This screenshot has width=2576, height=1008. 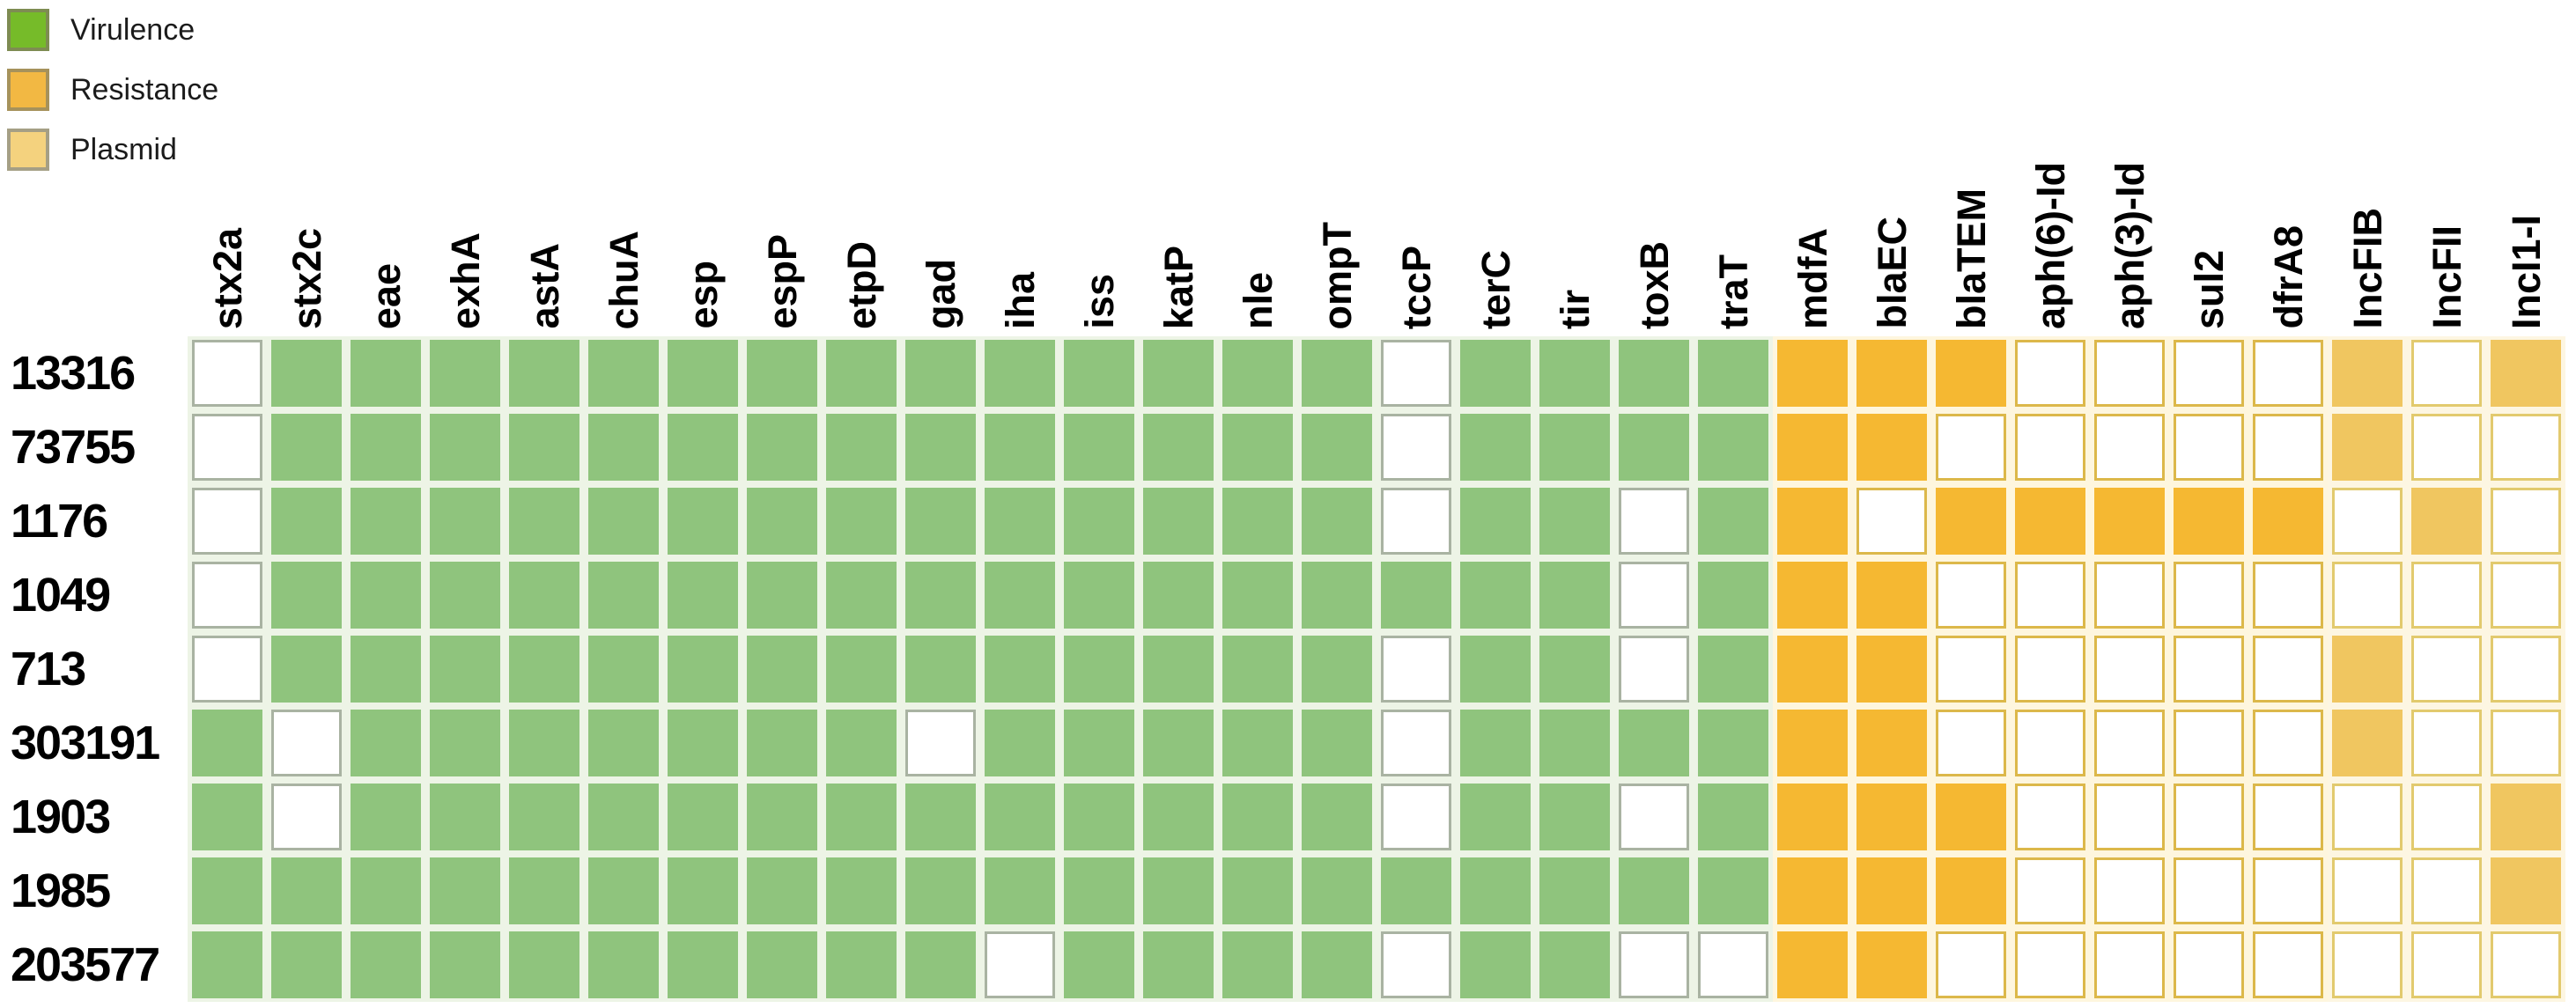 What do you see at coordinates (1020, 521) in the screenshot?
I see `cell-1176-iha` at bounding box center [1020, 521].